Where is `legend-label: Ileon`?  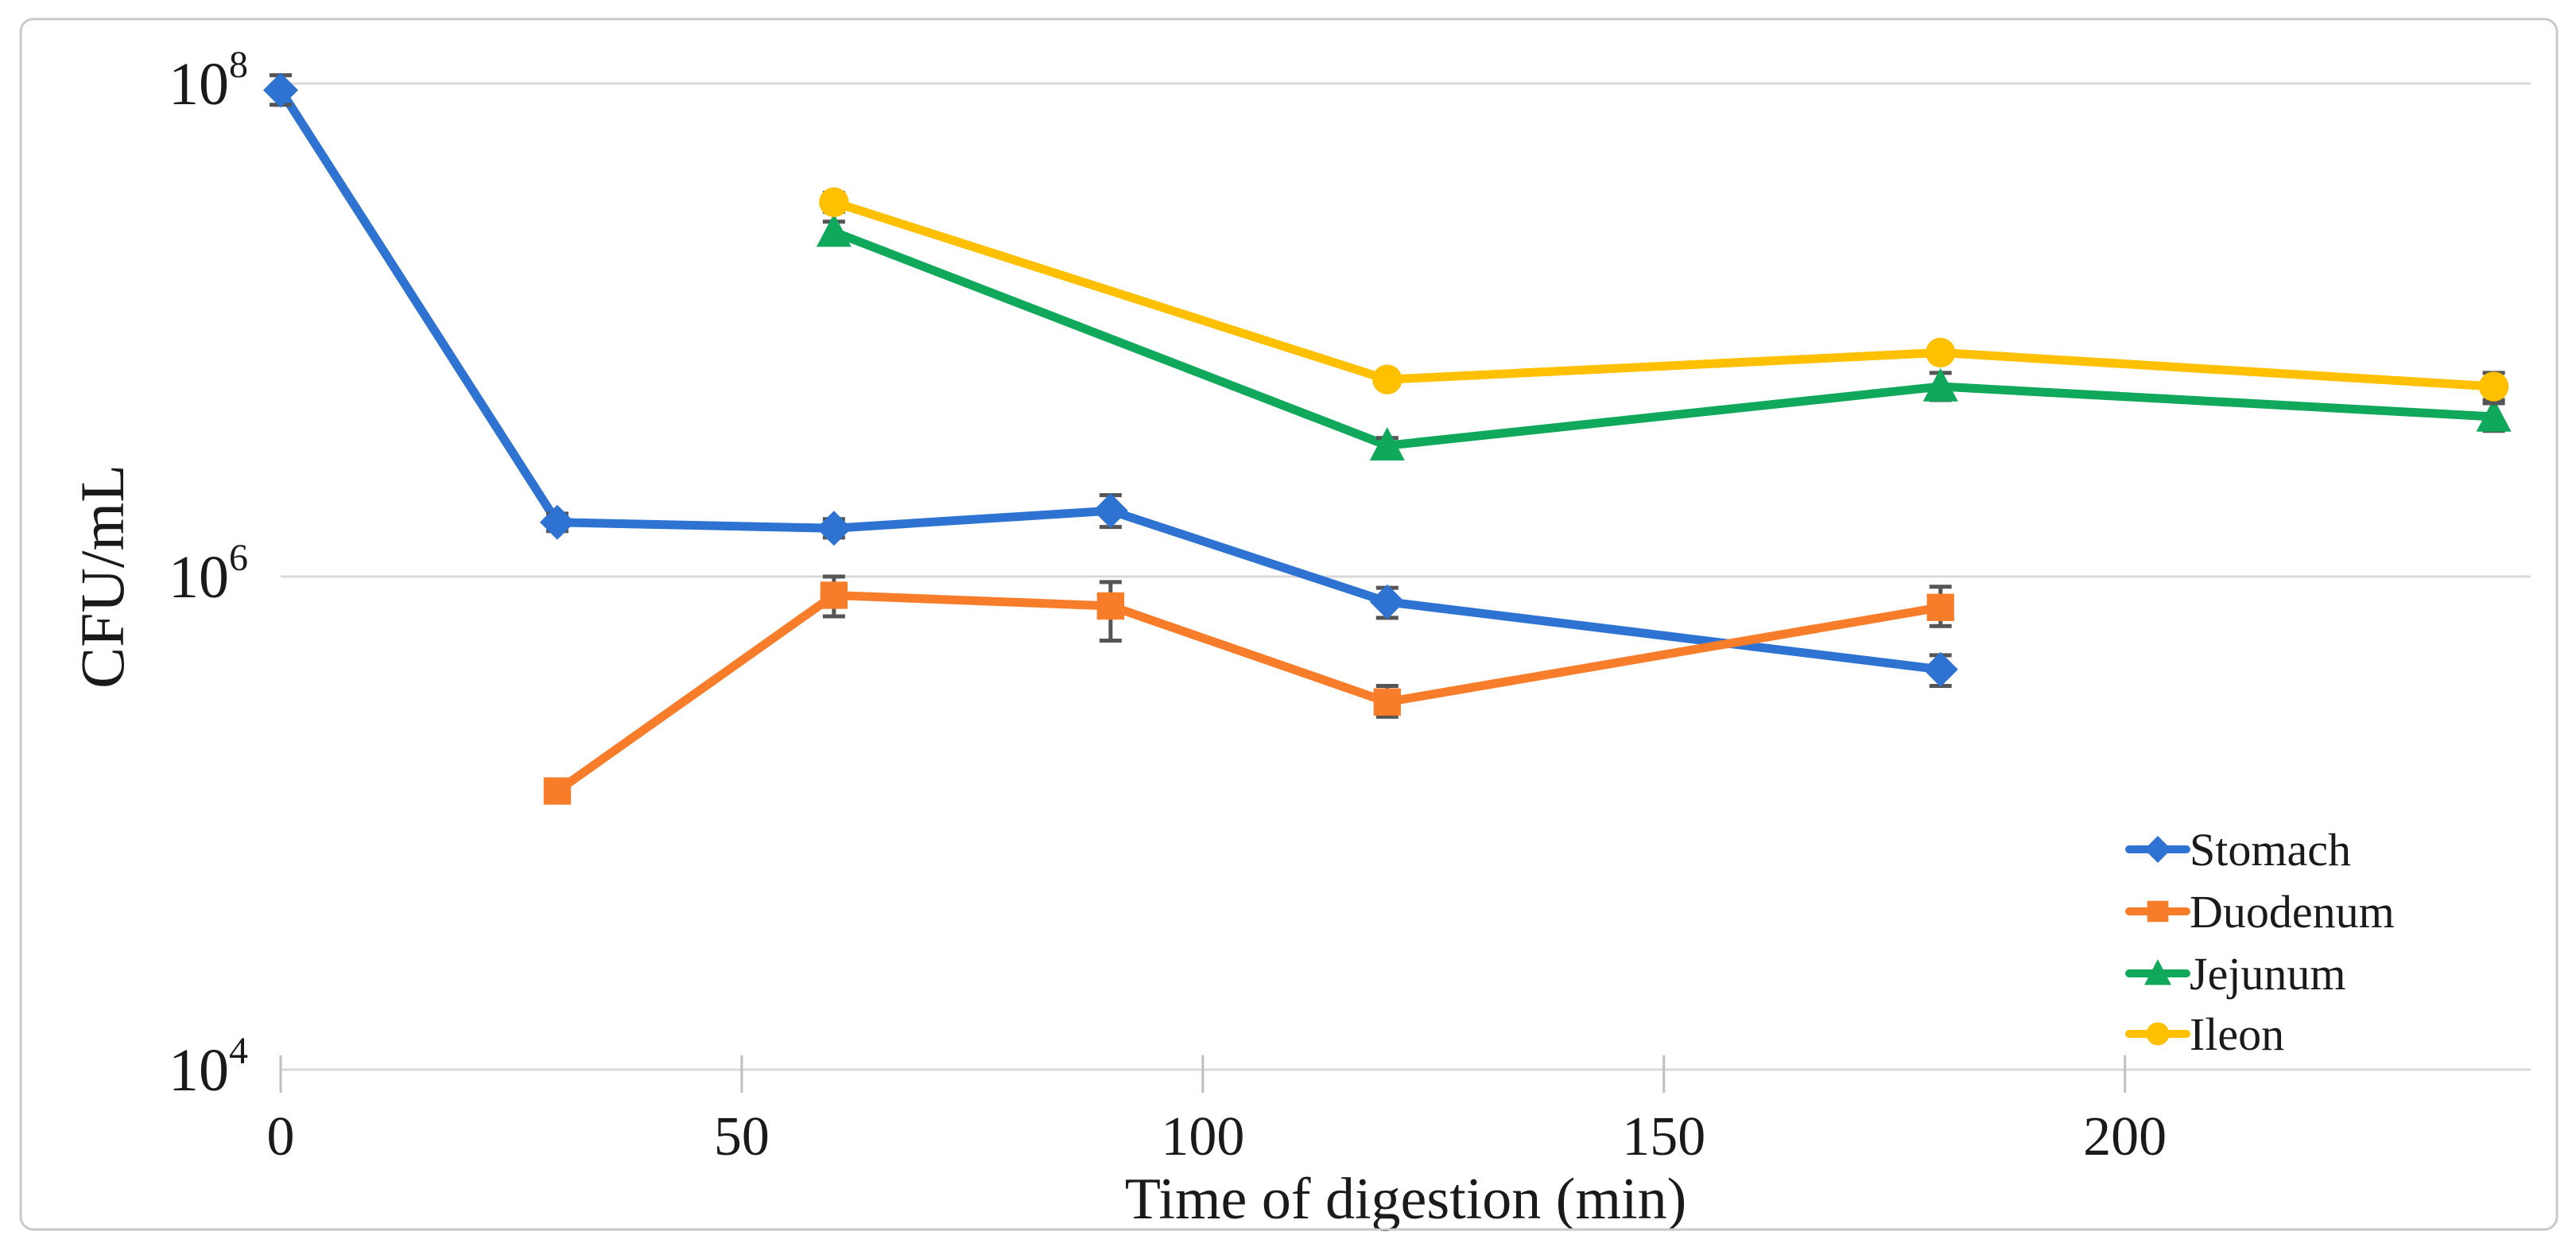 legend-label: Ileon is located at coordinates (2237, 1034).